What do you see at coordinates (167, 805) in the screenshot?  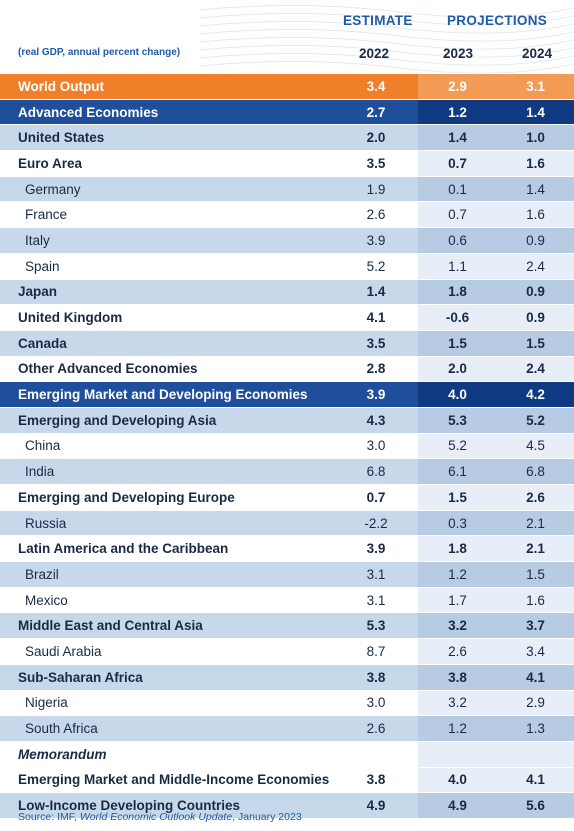 I see `row-label: Low-Income Developing Countries` at bounding box center [167, 805].